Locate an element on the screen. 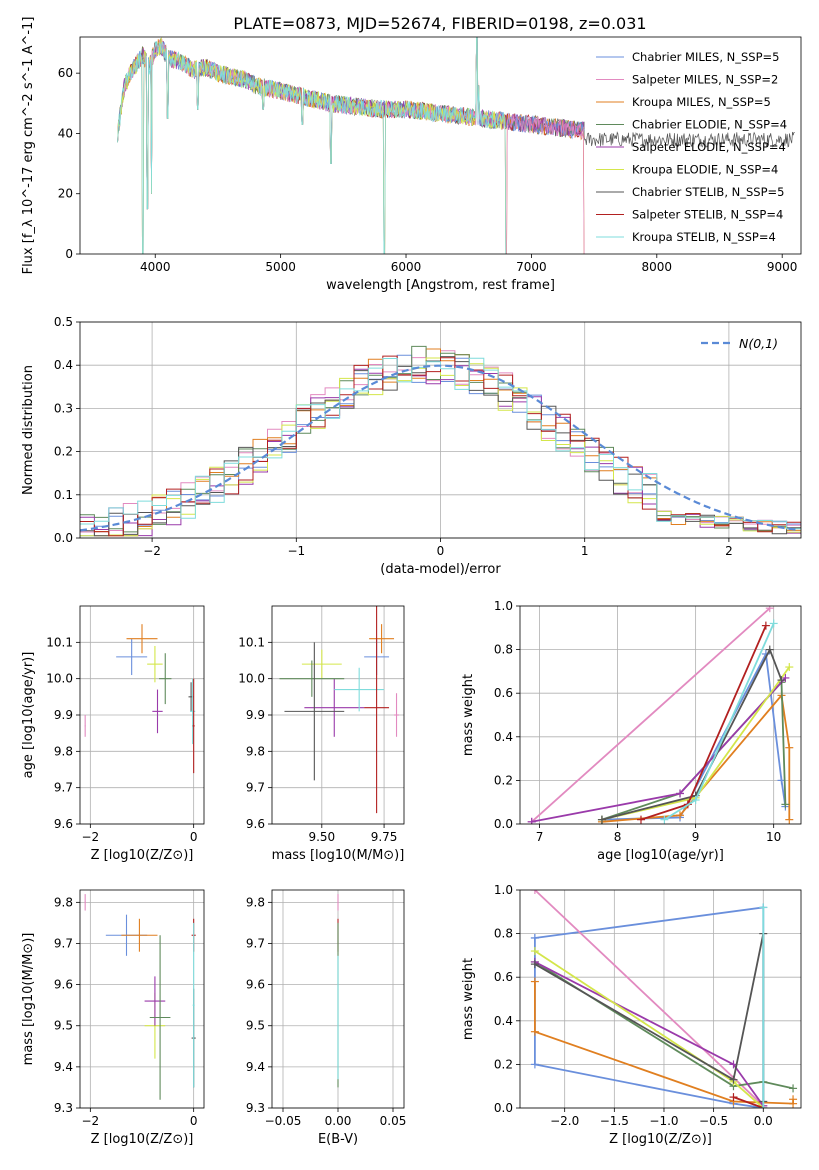 The height and width of the screenshot is (1170, 819). y-tick-label: 0.1 is located at coordinates (63, 495).